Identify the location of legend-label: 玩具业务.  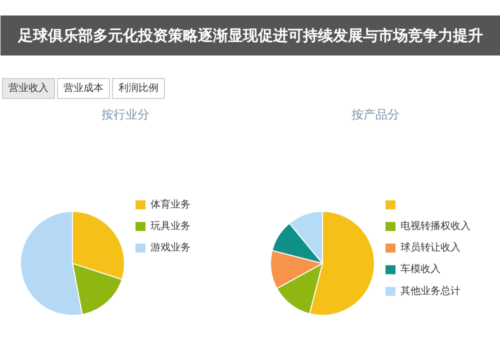
(170, 226).